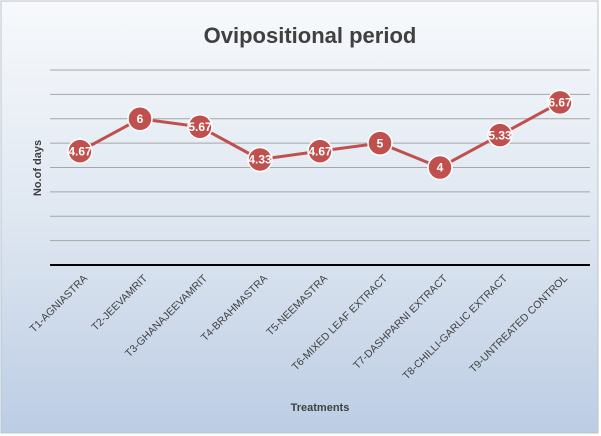  What do you see at coordinates (310, 35) in the screenshot?
I see `chart-title: Ovipositional period` at bounding box center [310, 35].